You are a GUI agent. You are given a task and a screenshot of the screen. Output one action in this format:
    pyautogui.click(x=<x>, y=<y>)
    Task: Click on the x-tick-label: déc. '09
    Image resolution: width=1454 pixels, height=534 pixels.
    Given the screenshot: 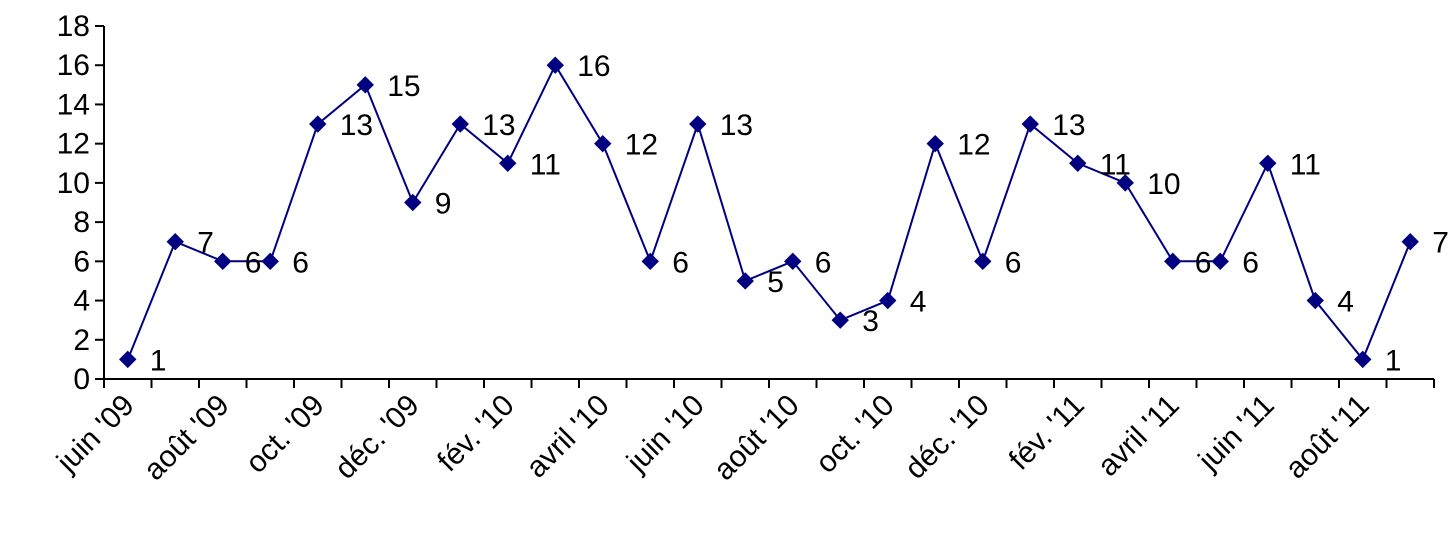 What is the action you would take?
    pyautogui.click(x=377, y=437)
    